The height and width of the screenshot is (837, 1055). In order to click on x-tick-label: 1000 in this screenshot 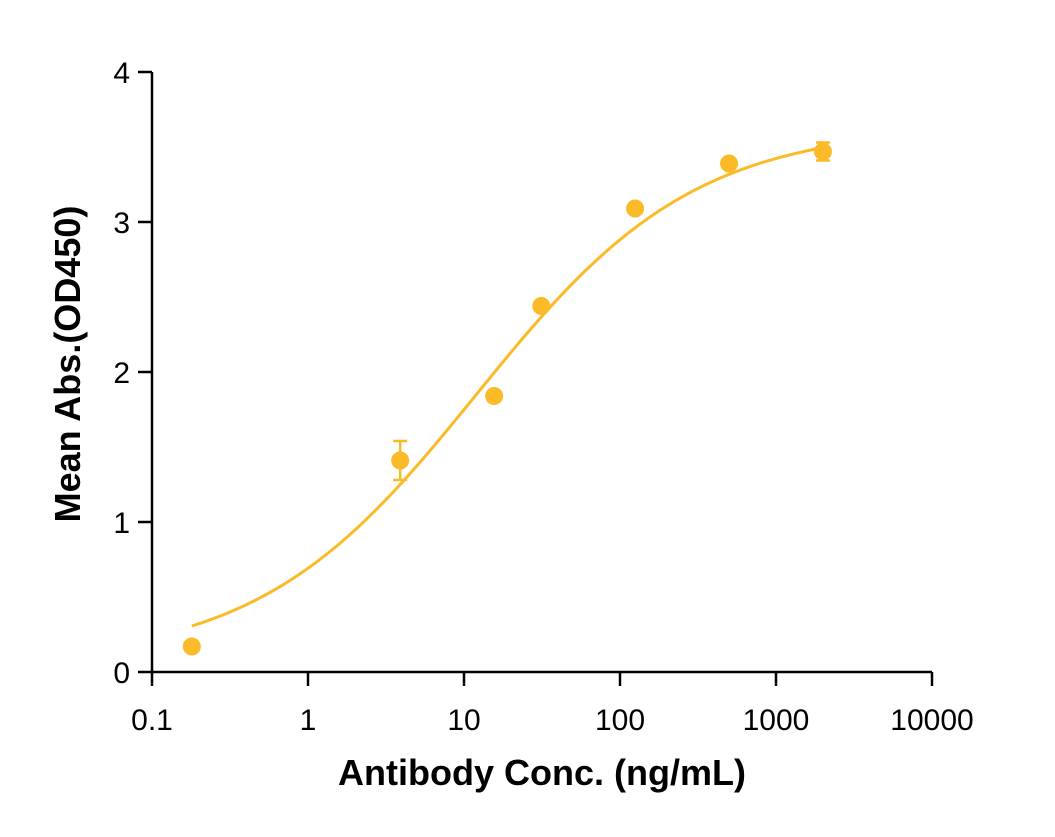, I will do `click(776, 720)`.